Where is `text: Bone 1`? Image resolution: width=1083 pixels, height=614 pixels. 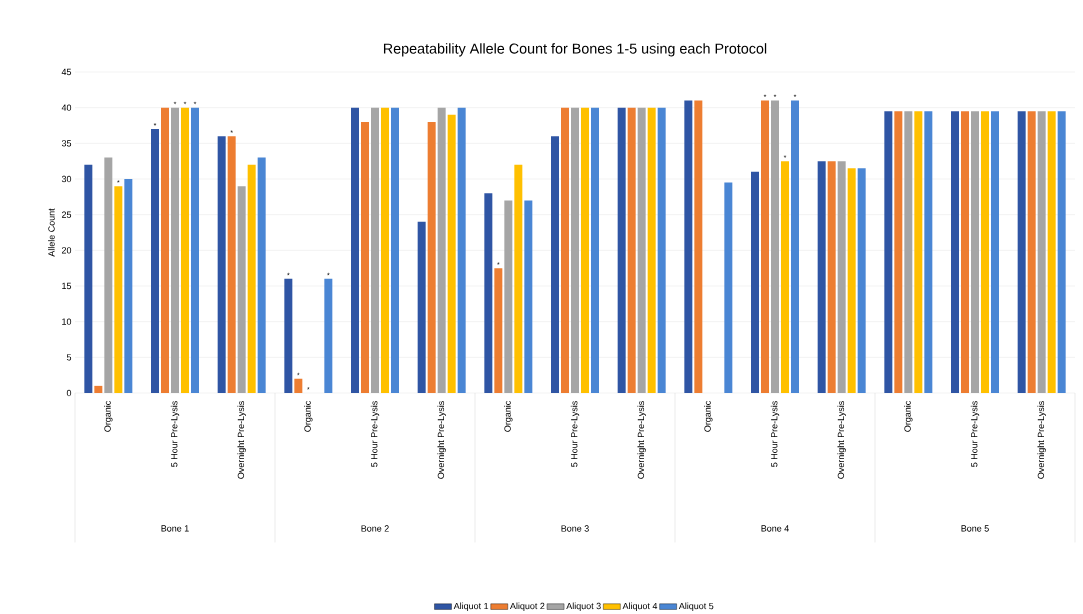
text: Bone 1 is located at coordinates (175, 528).